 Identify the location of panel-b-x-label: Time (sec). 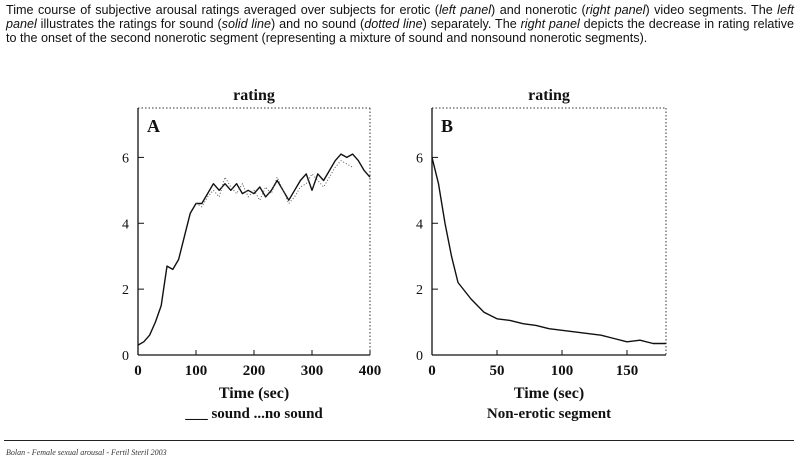
(549, 393).